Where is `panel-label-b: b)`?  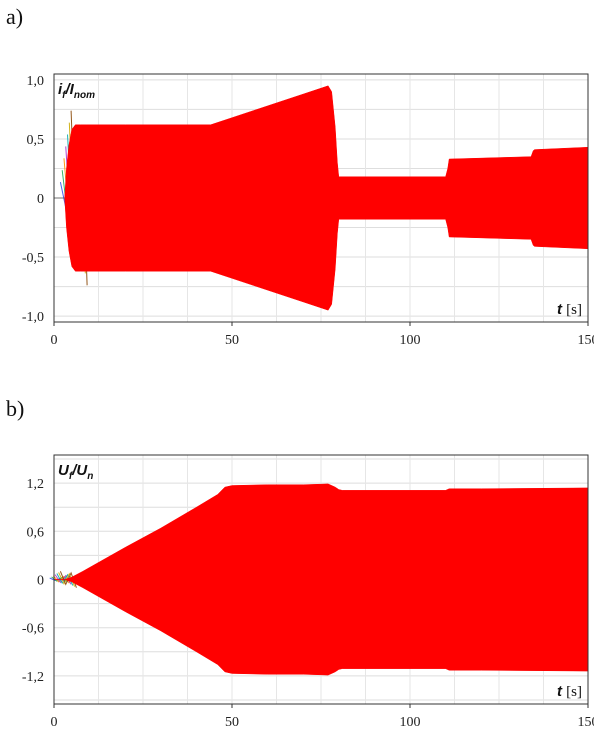
panel-label-b: b) is located at coordinates (15, 408).